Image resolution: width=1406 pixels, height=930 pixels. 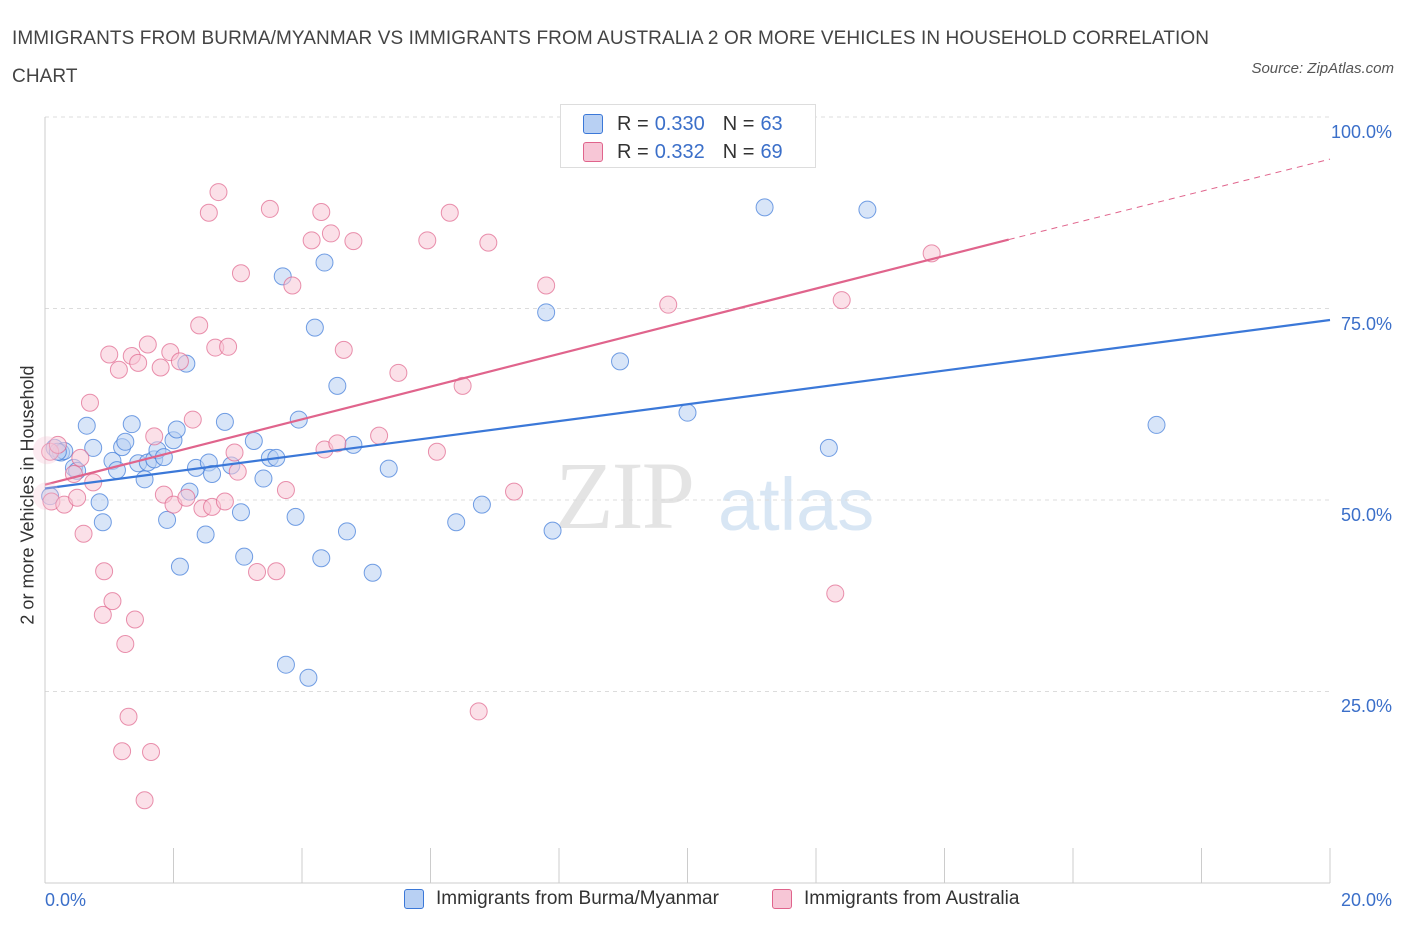 I want to click on bottom-legend-burma: Immigrants from Burma/Myanmar, so click(x=561, y=899).